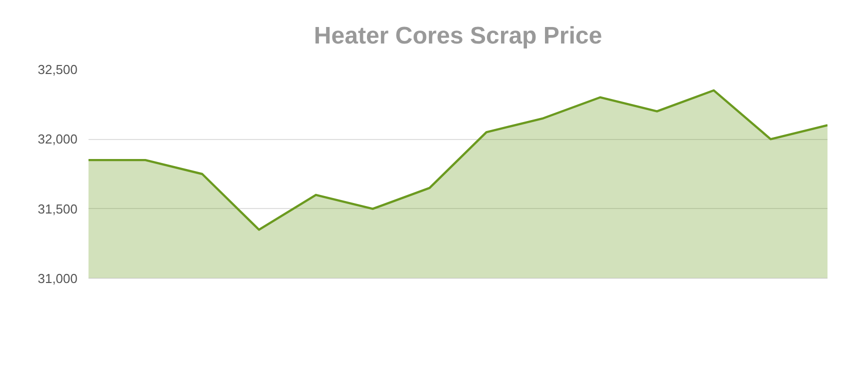 This screenshot has width=850, height=370. I want to click on y-tick-label: 32,000, so click(58, 139).